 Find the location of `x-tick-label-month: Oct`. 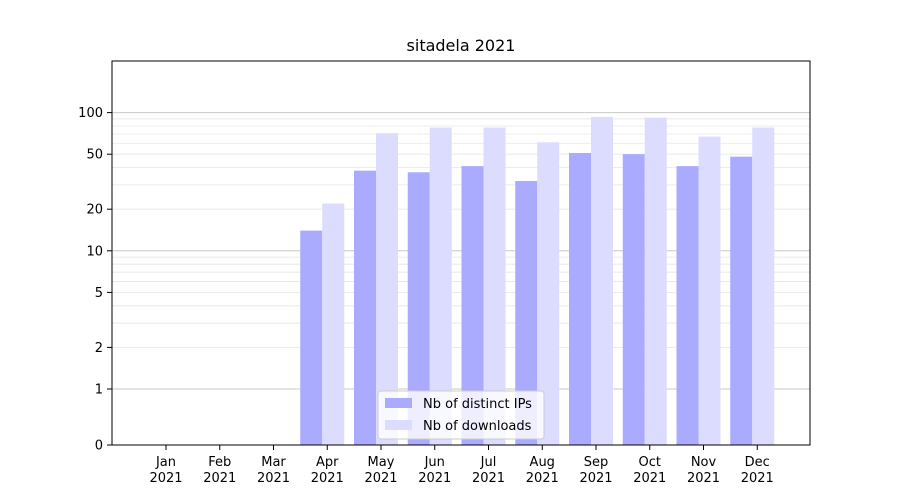

x-tick-label-month: Oct is located at coordinates (650, 462).